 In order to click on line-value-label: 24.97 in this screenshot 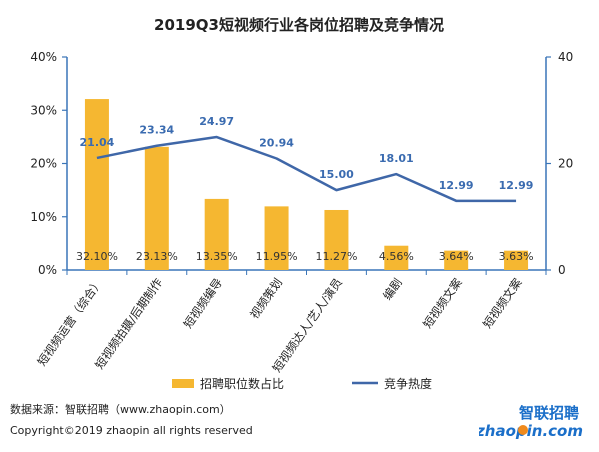, I will do `click(216, 121)`.